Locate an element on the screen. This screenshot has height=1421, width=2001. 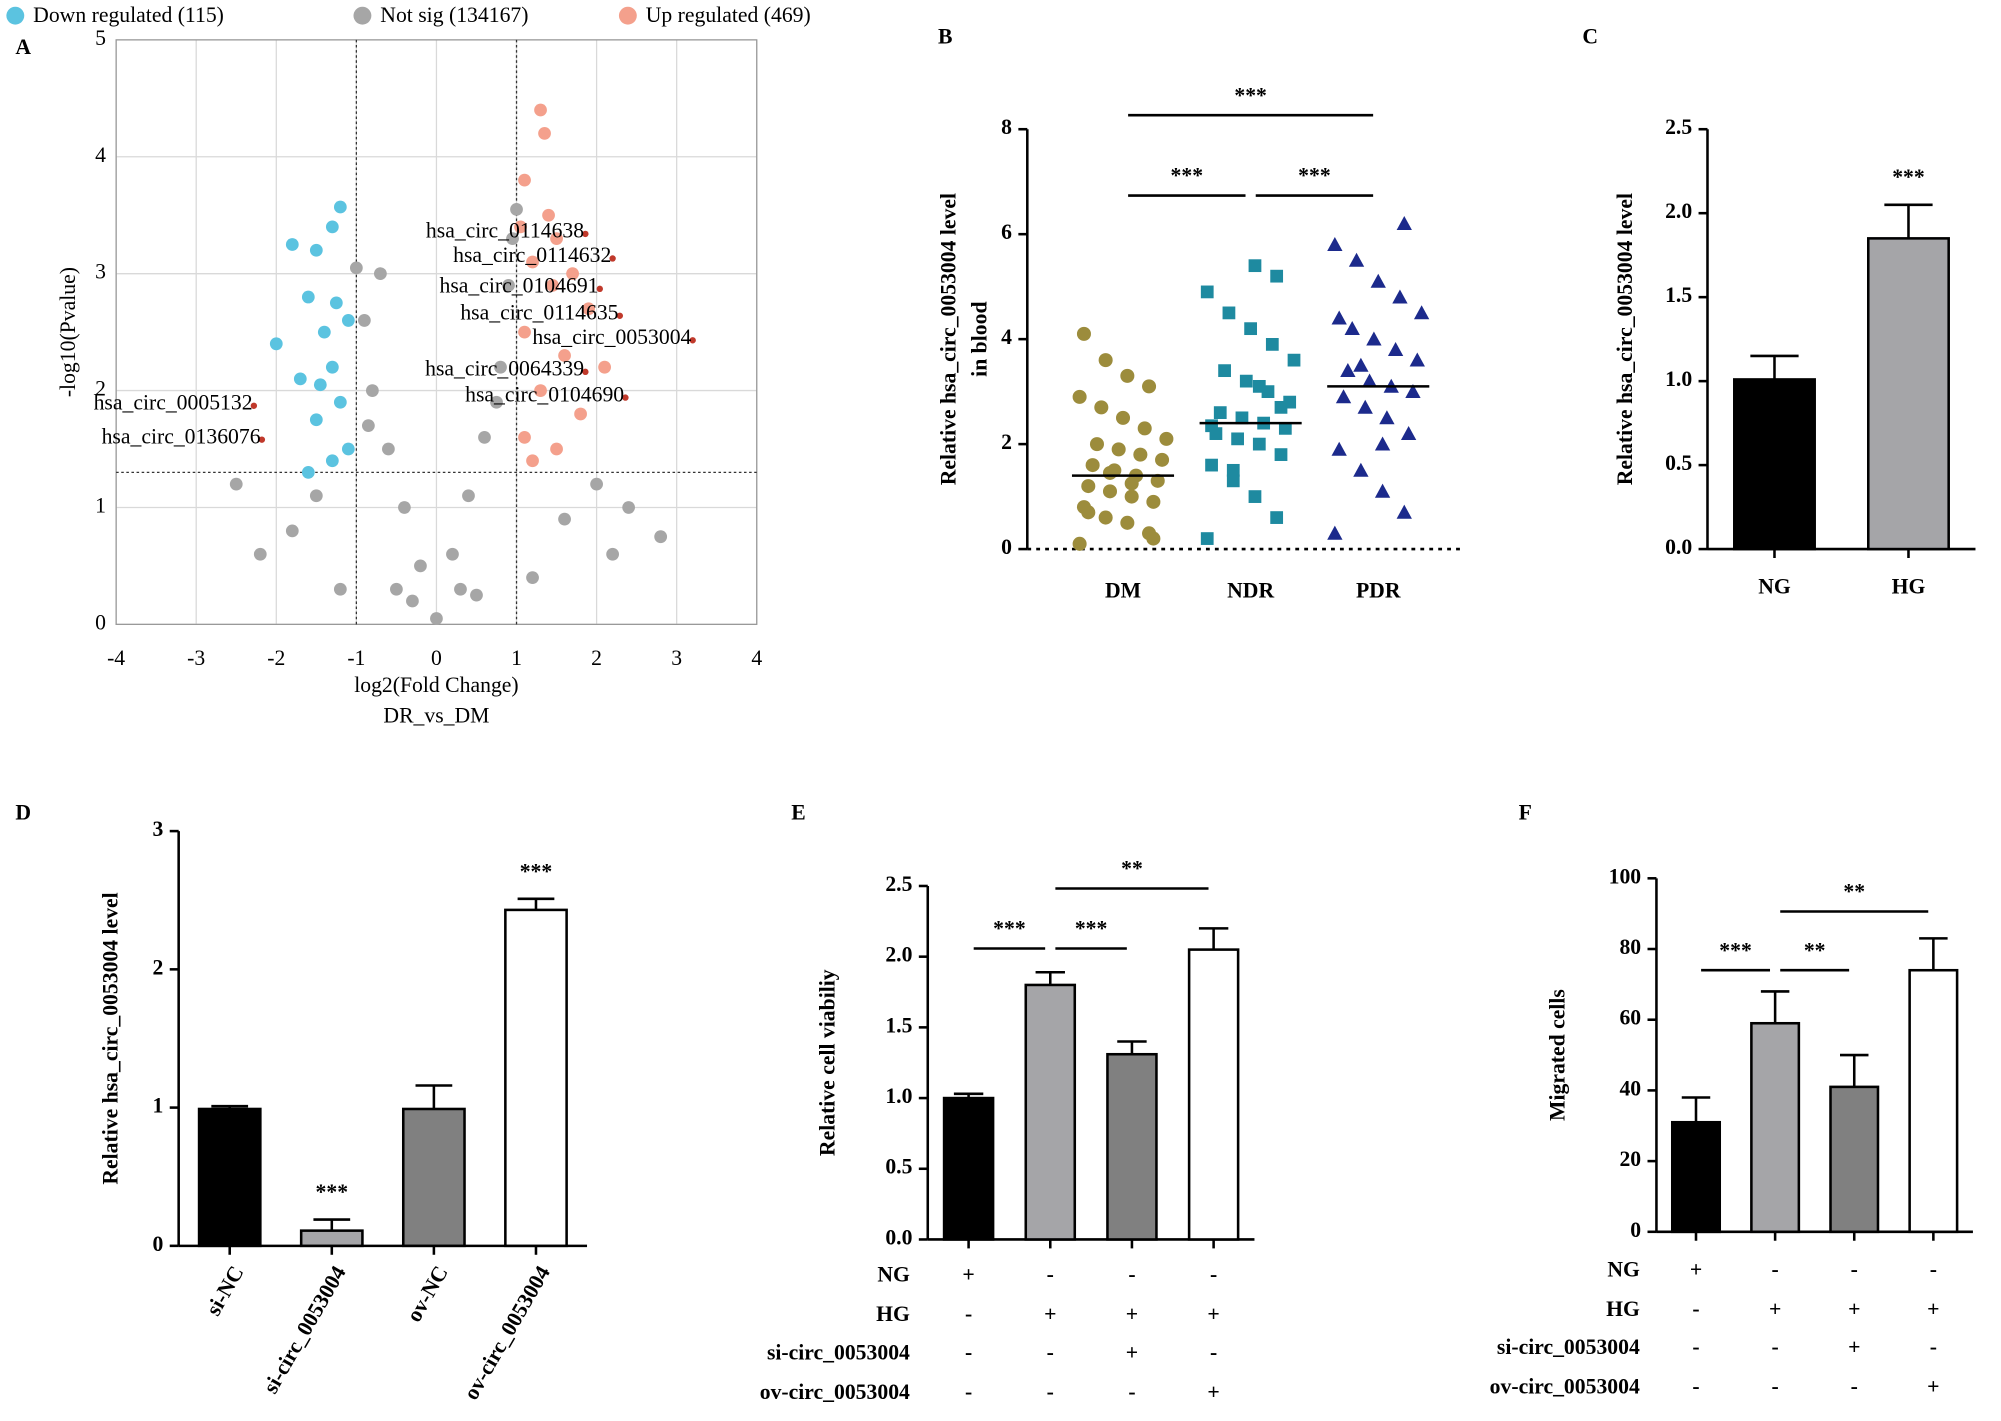
x-tick-label: 0 is located at coordinates (436, 658).